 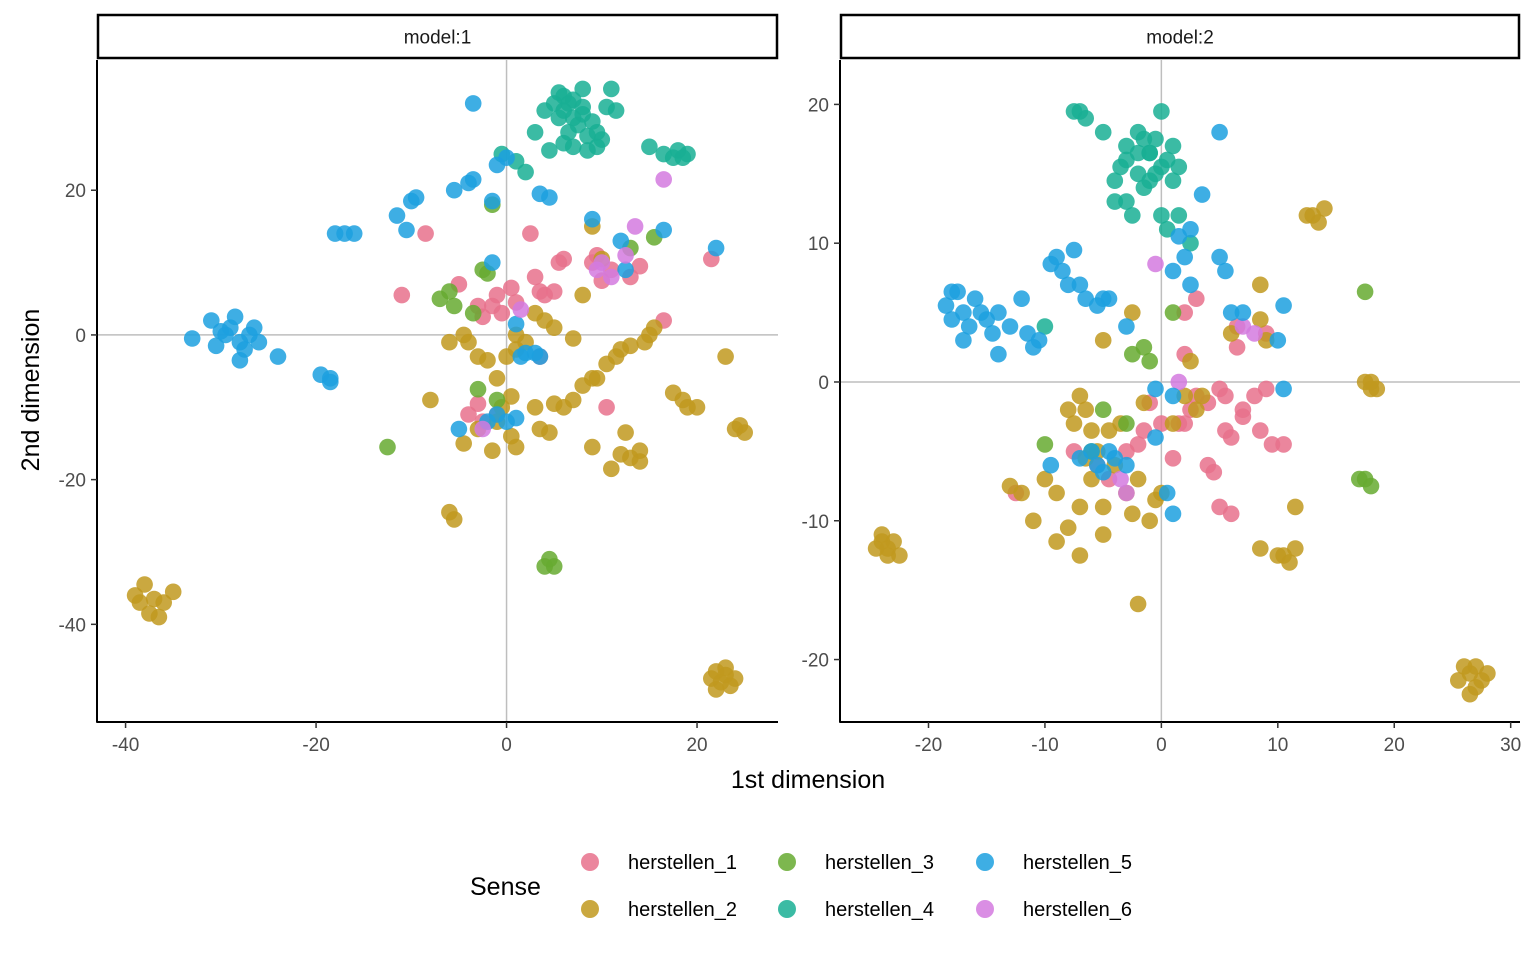 I want to click on x-tick-label: 30, so click(x=1510, y=745).